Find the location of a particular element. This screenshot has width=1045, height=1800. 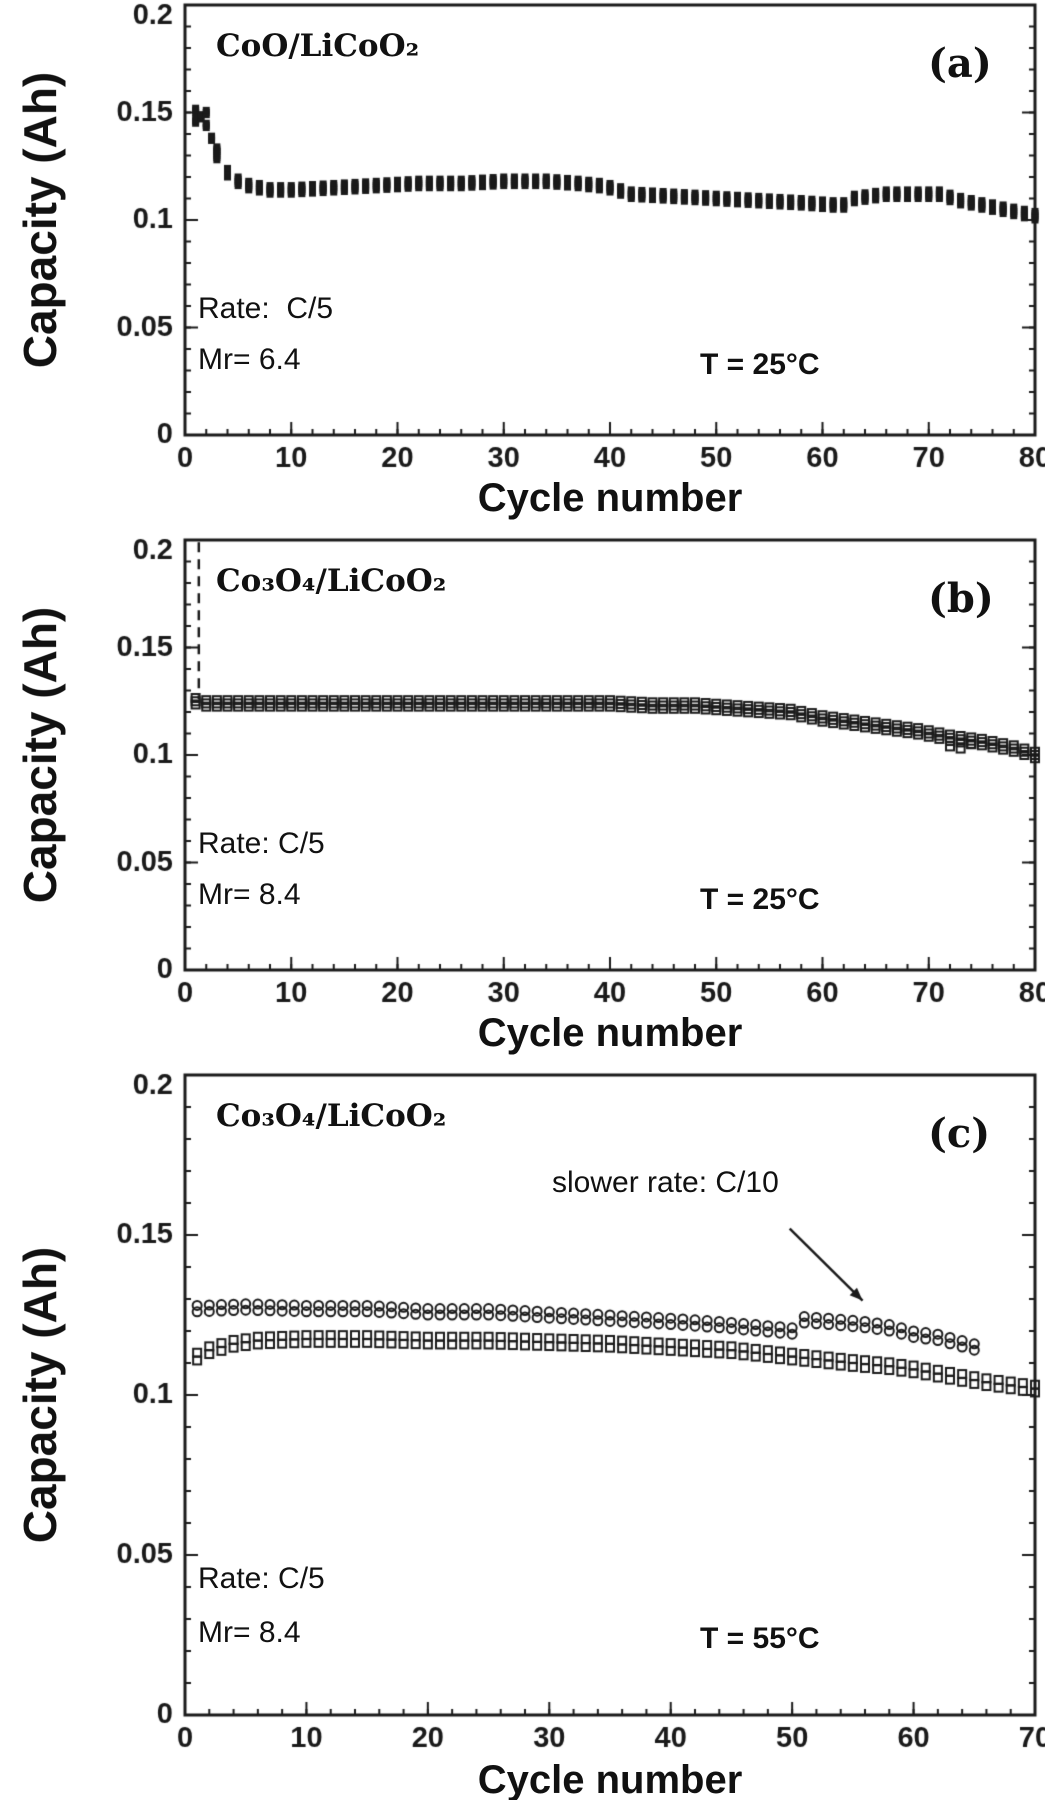

temperature-annotation-a: T = 25°C is located at coordinates (760, 364).